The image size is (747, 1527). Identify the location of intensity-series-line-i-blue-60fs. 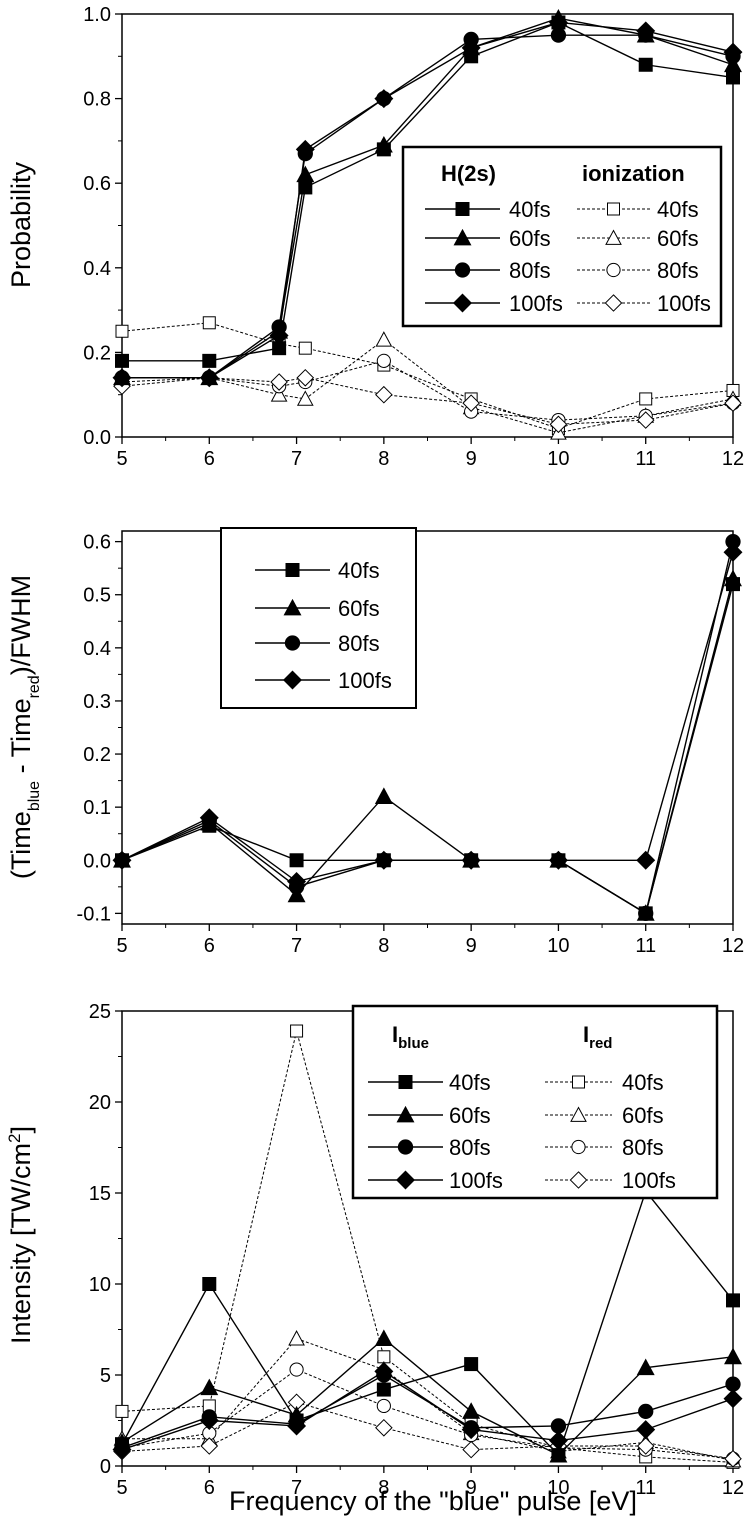
(427, 1396).